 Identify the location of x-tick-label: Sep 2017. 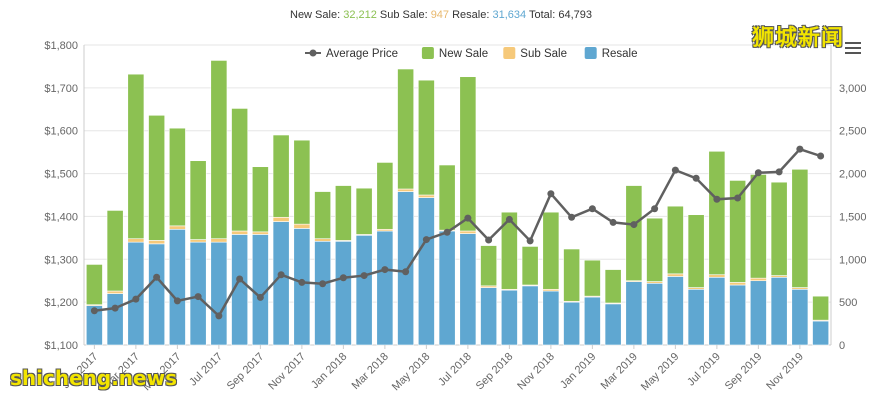
(246, 372).